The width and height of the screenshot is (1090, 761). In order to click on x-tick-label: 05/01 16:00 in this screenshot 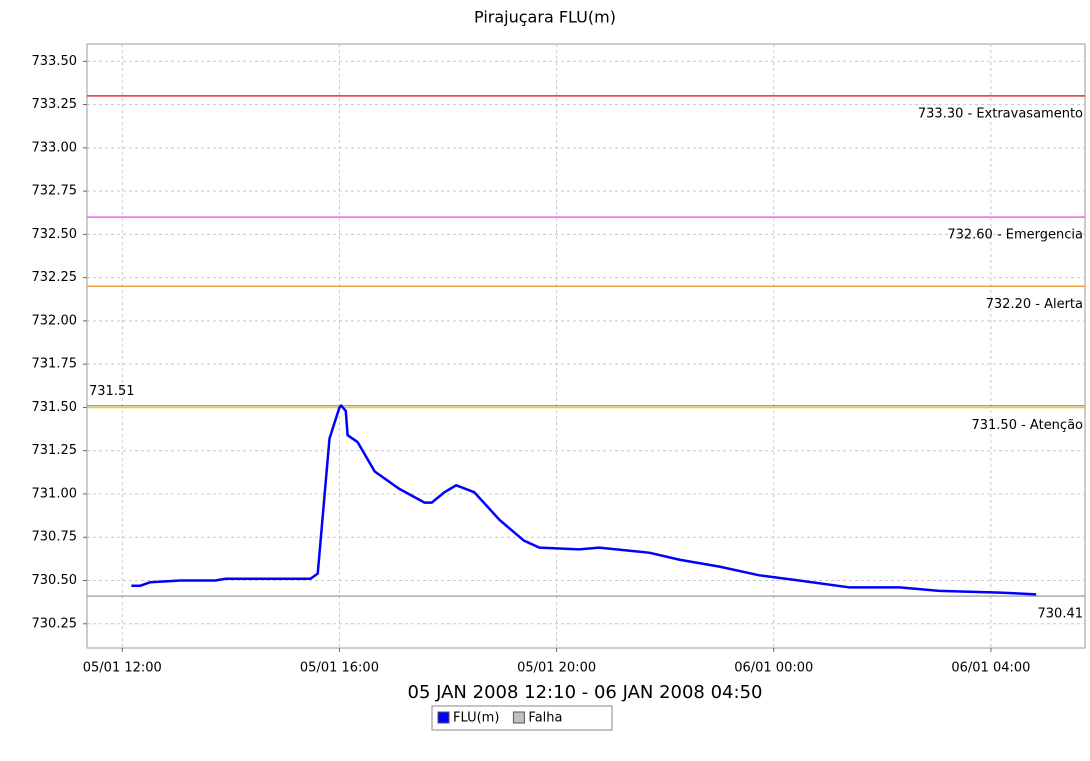, I will do `click(339, 668)`.